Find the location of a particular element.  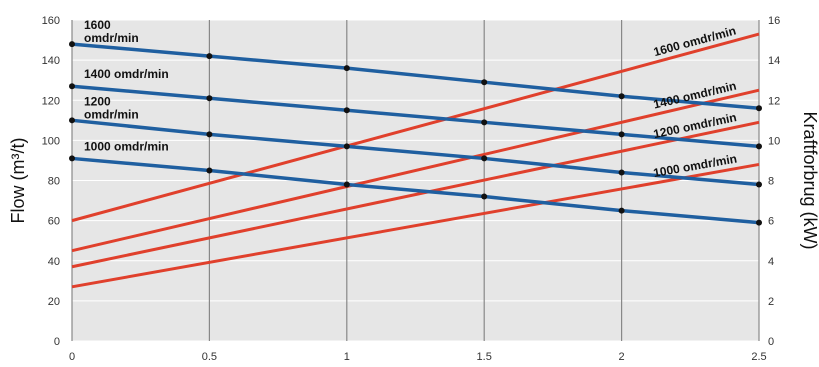

flow-series-label: 1000 omdr/min is located at coordinates (126, 146).